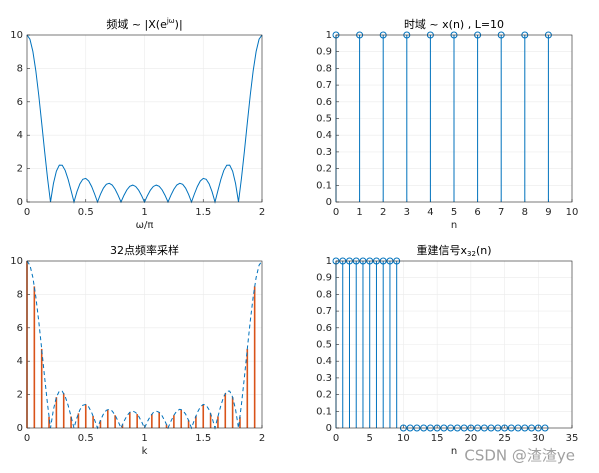  I want to click on x-tick-label: 20, so click(470, 438).